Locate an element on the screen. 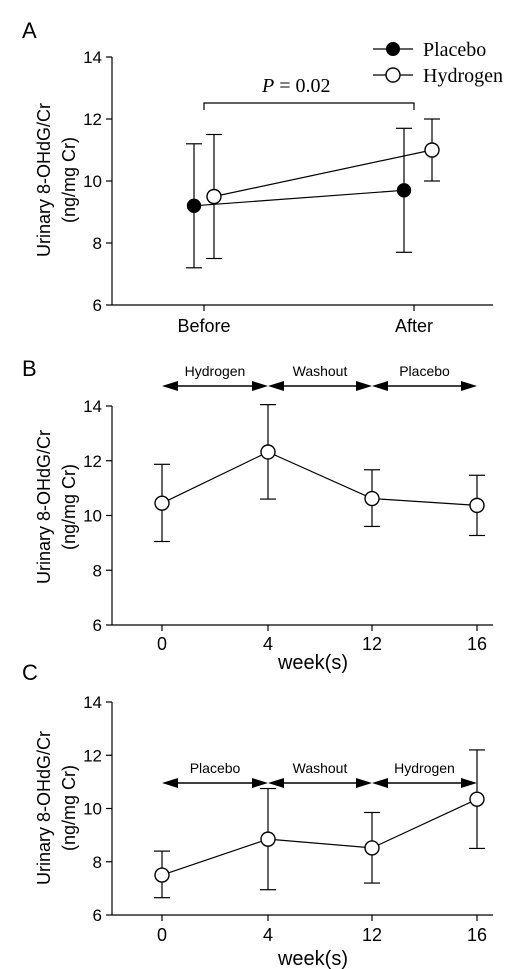 This screenshot has height=969, width=518. panel-letter-b: B is located at coordinates (29, 368).